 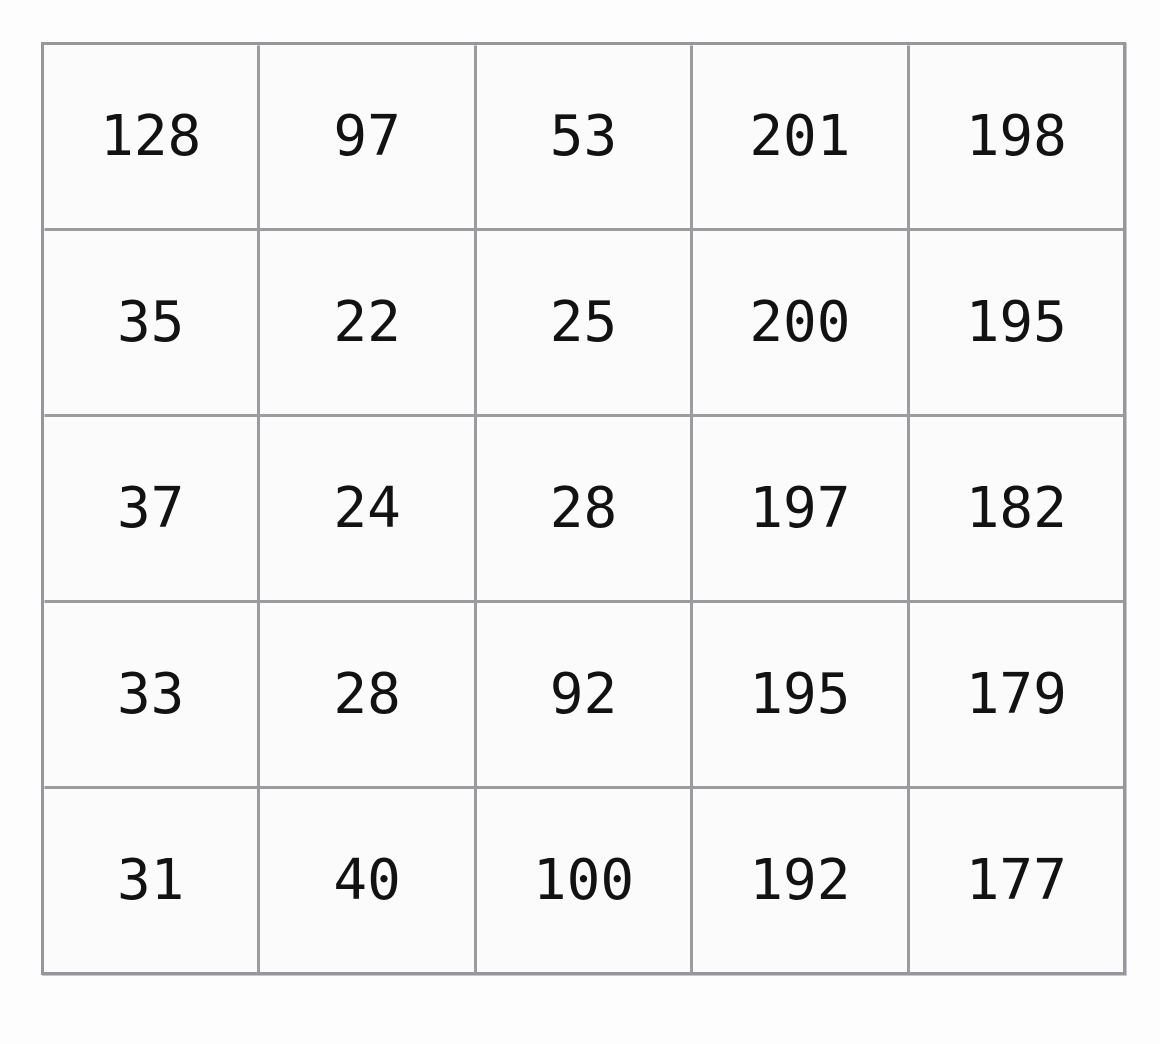 What do you see at coordinates (367, 322) in the screenshot?
I see `grid-cell-r1c1: 22` at bounding box center [367, 322].